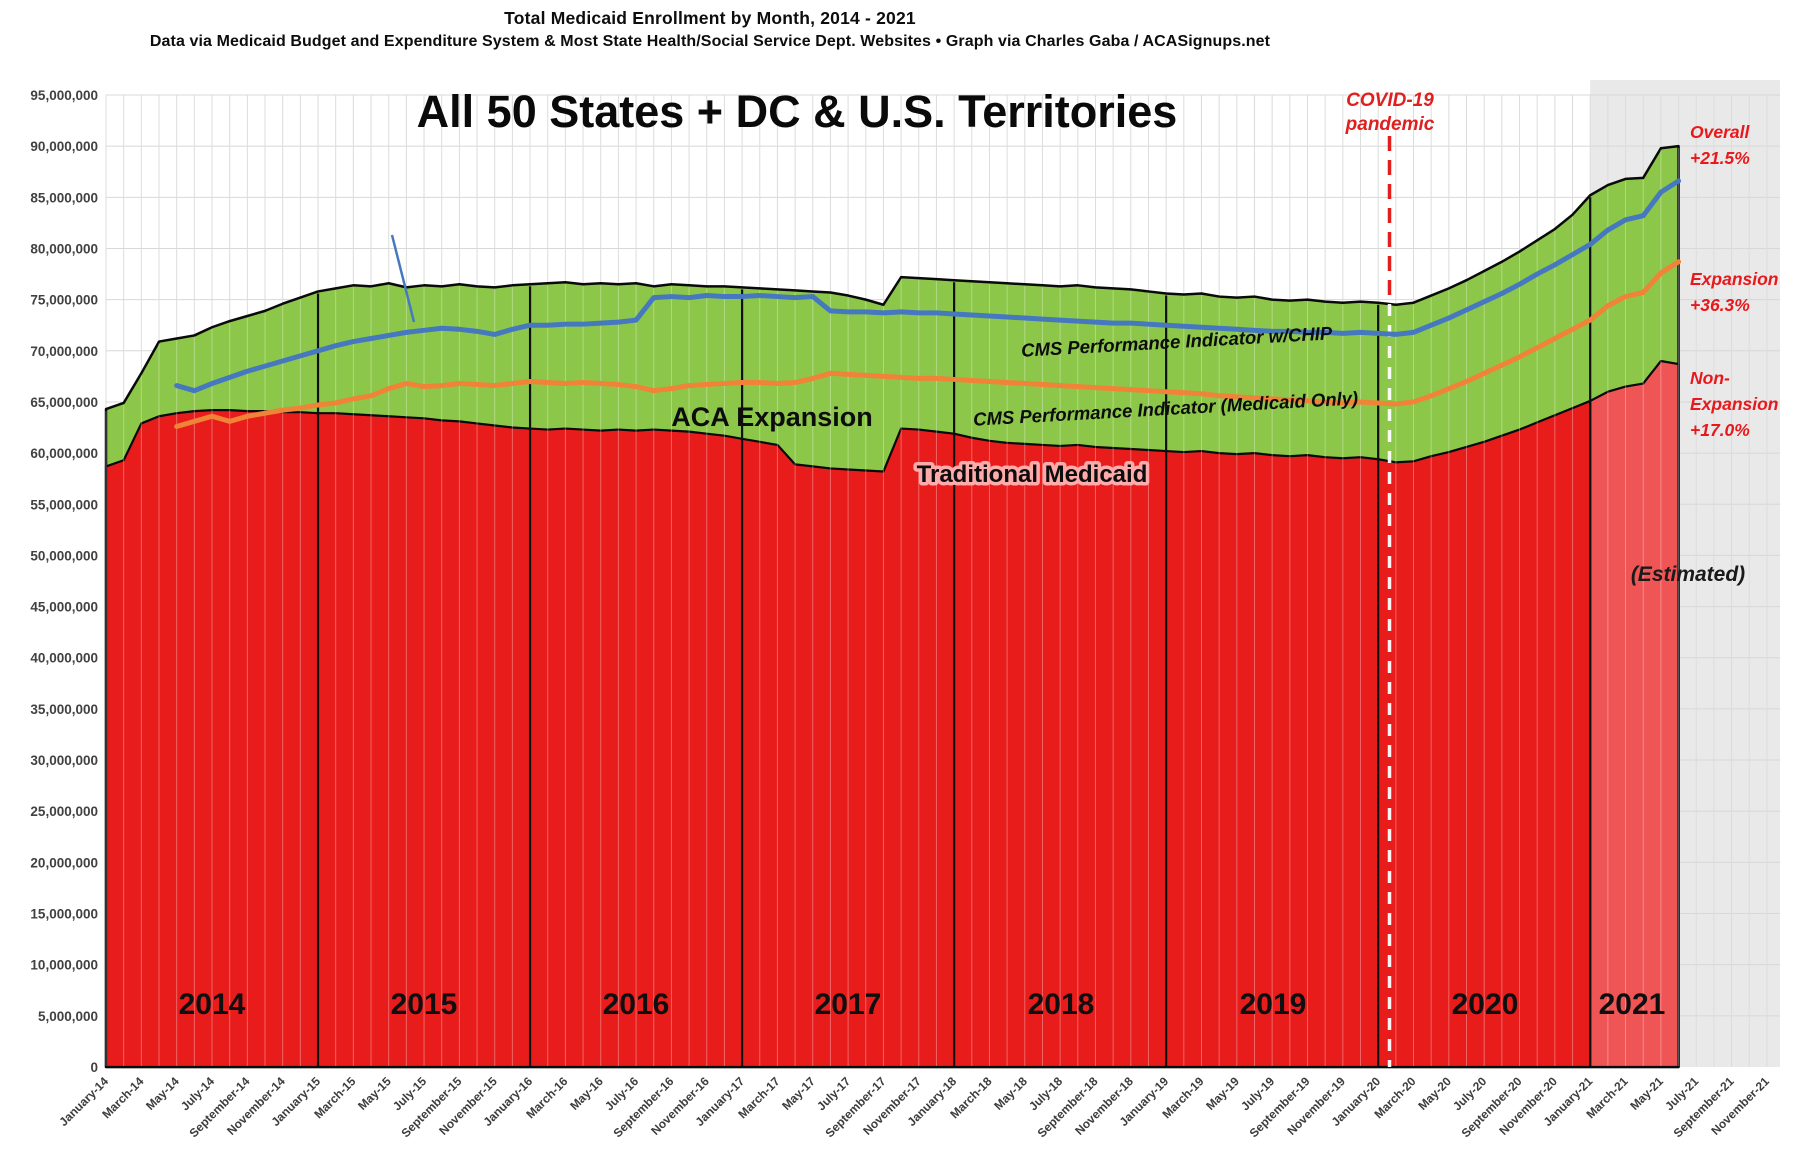 Image resolution: width=1801 pixels, height=1150 pixels. What do you see at coordinates (64, 760) in the screenshot?
I see `y-tick-label: 30,000,000` at bounding box center [64, 760].